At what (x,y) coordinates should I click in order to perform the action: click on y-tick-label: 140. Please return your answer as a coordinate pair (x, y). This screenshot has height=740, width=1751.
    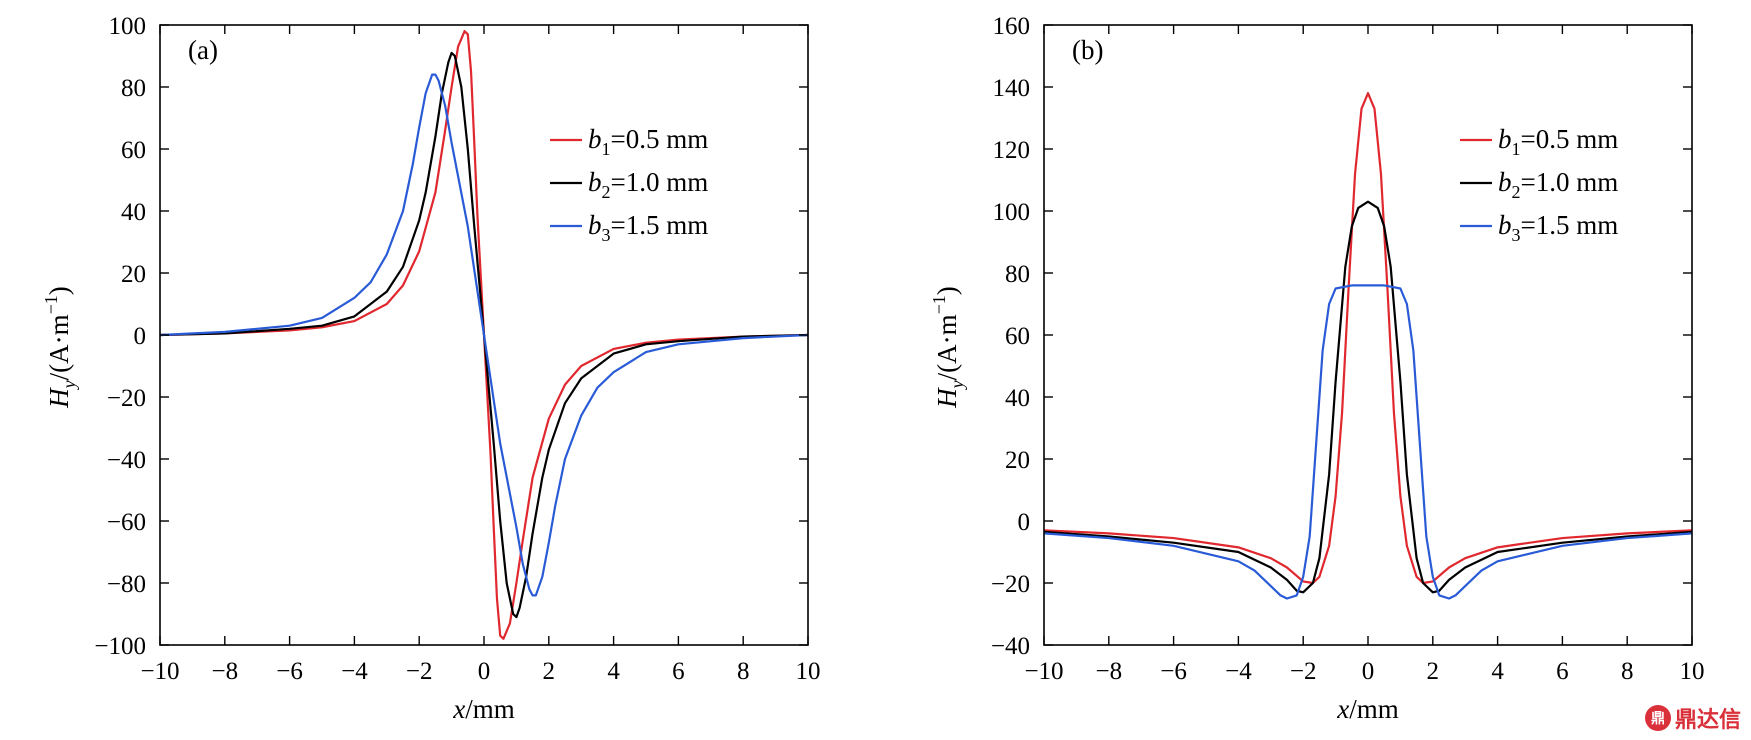
    Looking at the image, I should click on (1012, 88).